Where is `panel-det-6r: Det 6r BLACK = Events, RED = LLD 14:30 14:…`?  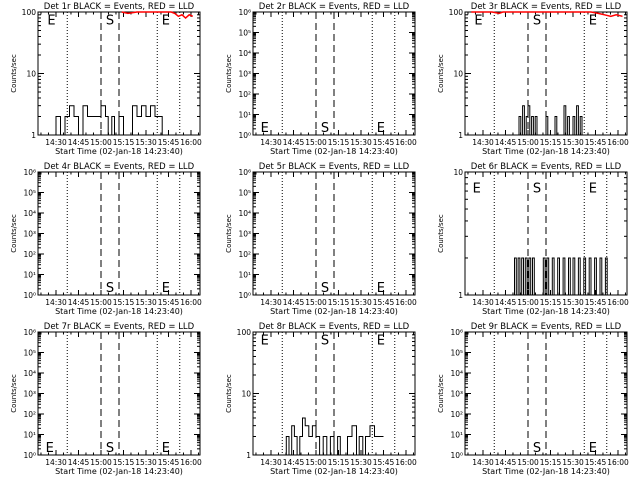 panel-det-6r: Det 6r BLACK = Events, RED = LLD 14:30 14:… is located at coordinates (533, 239).